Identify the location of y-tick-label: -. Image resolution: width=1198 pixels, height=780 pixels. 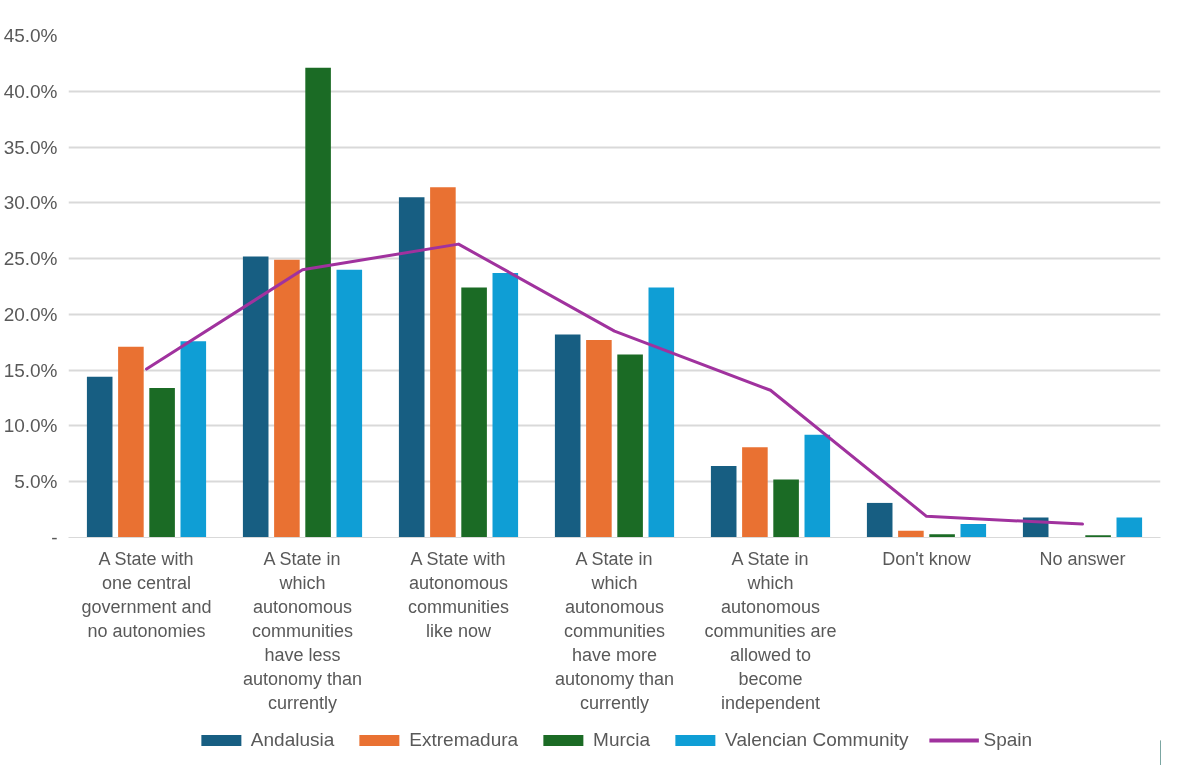
(54, 537).